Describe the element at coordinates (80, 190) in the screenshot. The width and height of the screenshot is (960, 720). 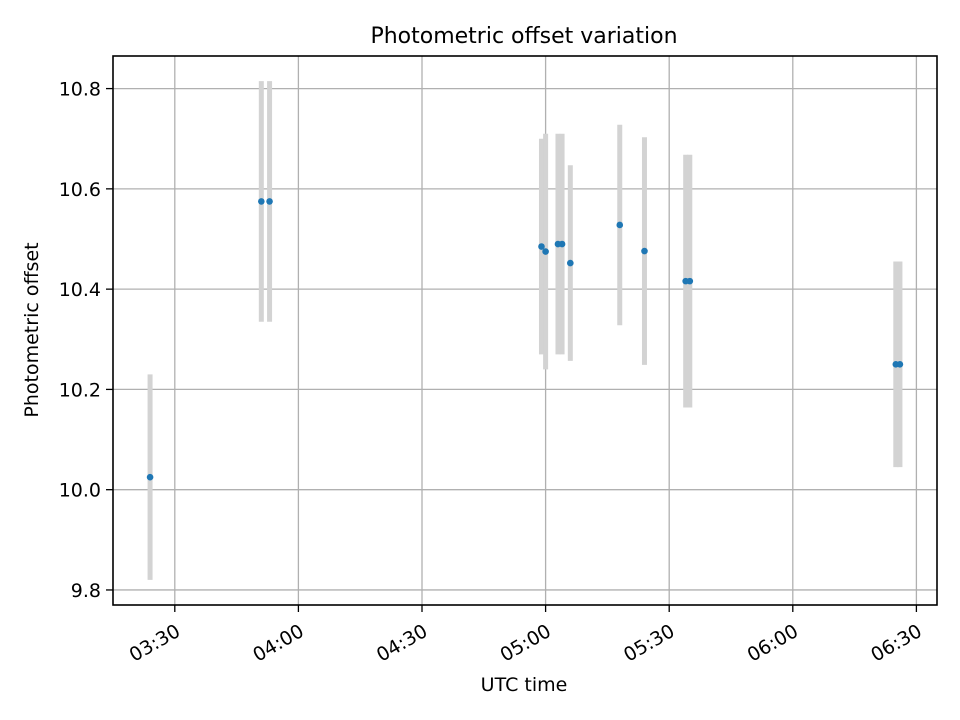
I see `y-tick-label: 10.6` at that location.